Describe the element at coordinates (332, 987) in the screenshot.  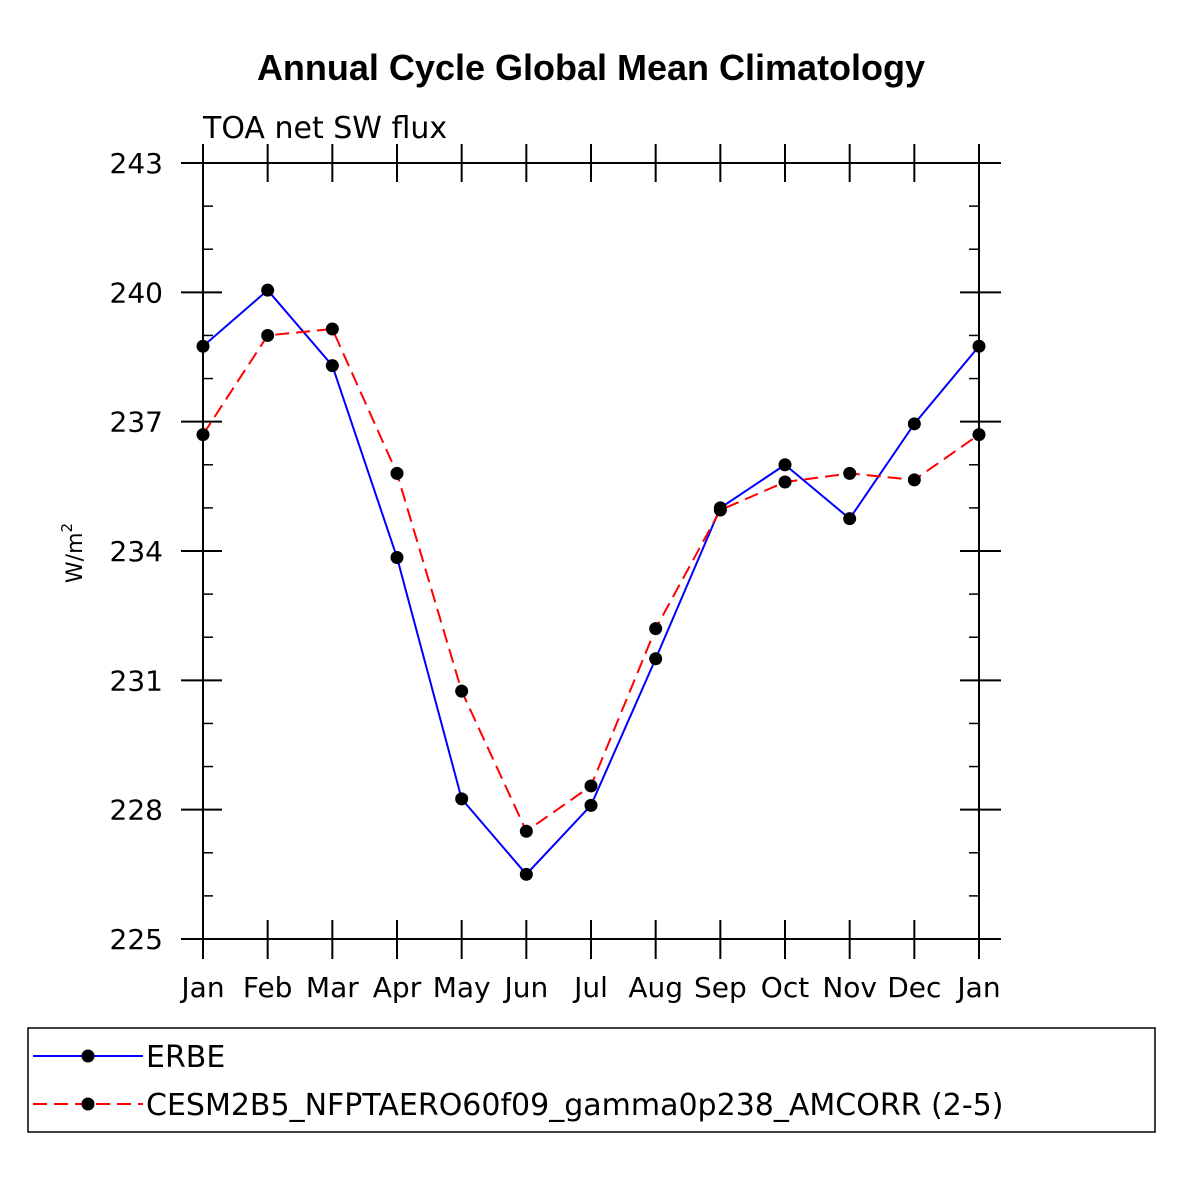
I see `x-tick-label: Mar` at that location.